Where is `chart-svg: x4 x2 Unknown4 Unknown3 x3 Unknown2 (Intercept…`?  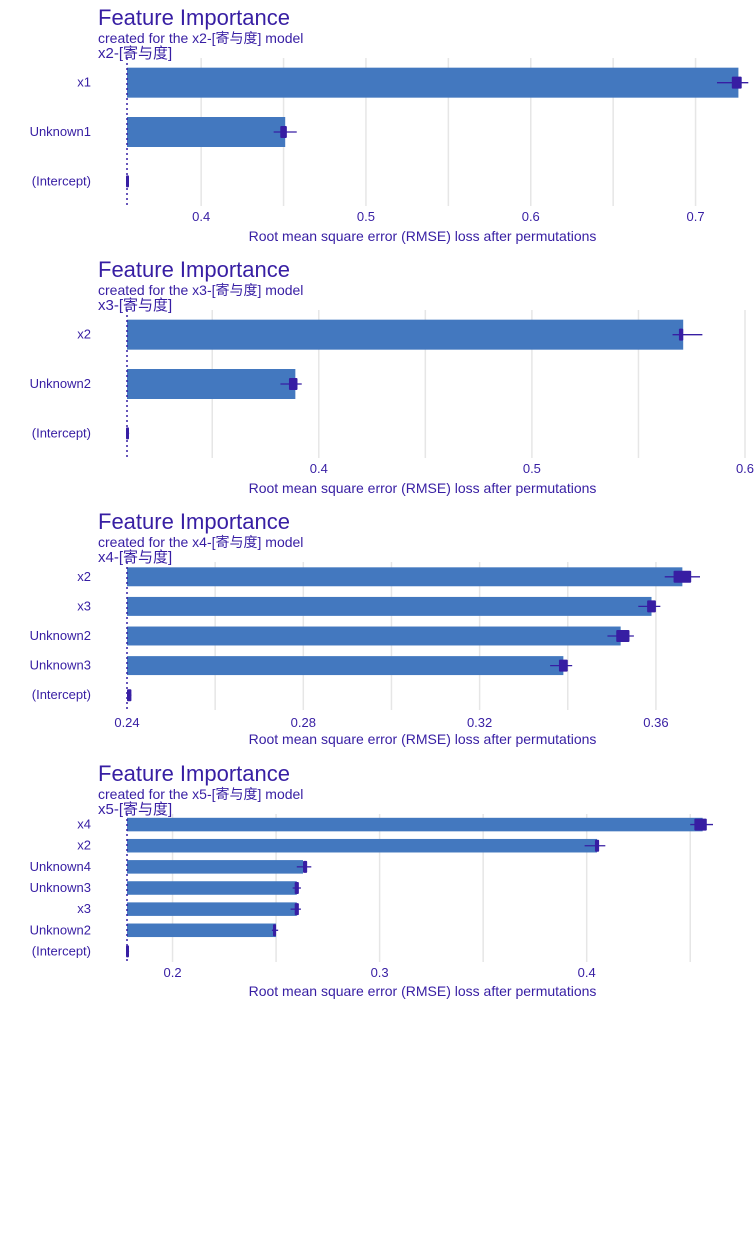 chart-svg: x4 x2 Unknown4 Unknown3 x3 Unknown2 (Intercept… is located at coordinates (371, 897).